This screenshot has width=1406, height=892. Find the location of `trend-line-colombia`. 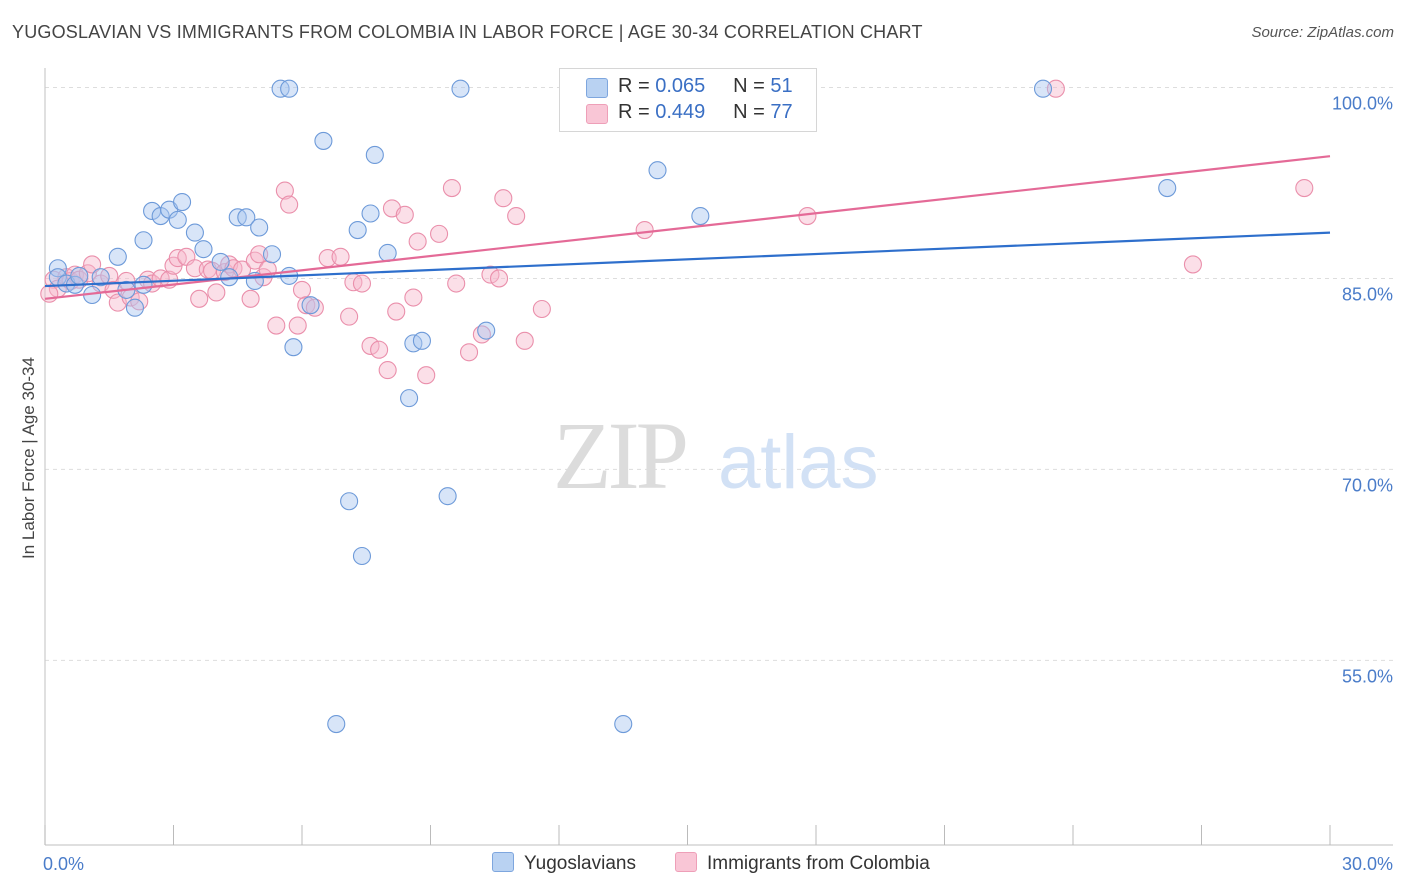

trend-line-colombia is located at coordinates (687, 227).